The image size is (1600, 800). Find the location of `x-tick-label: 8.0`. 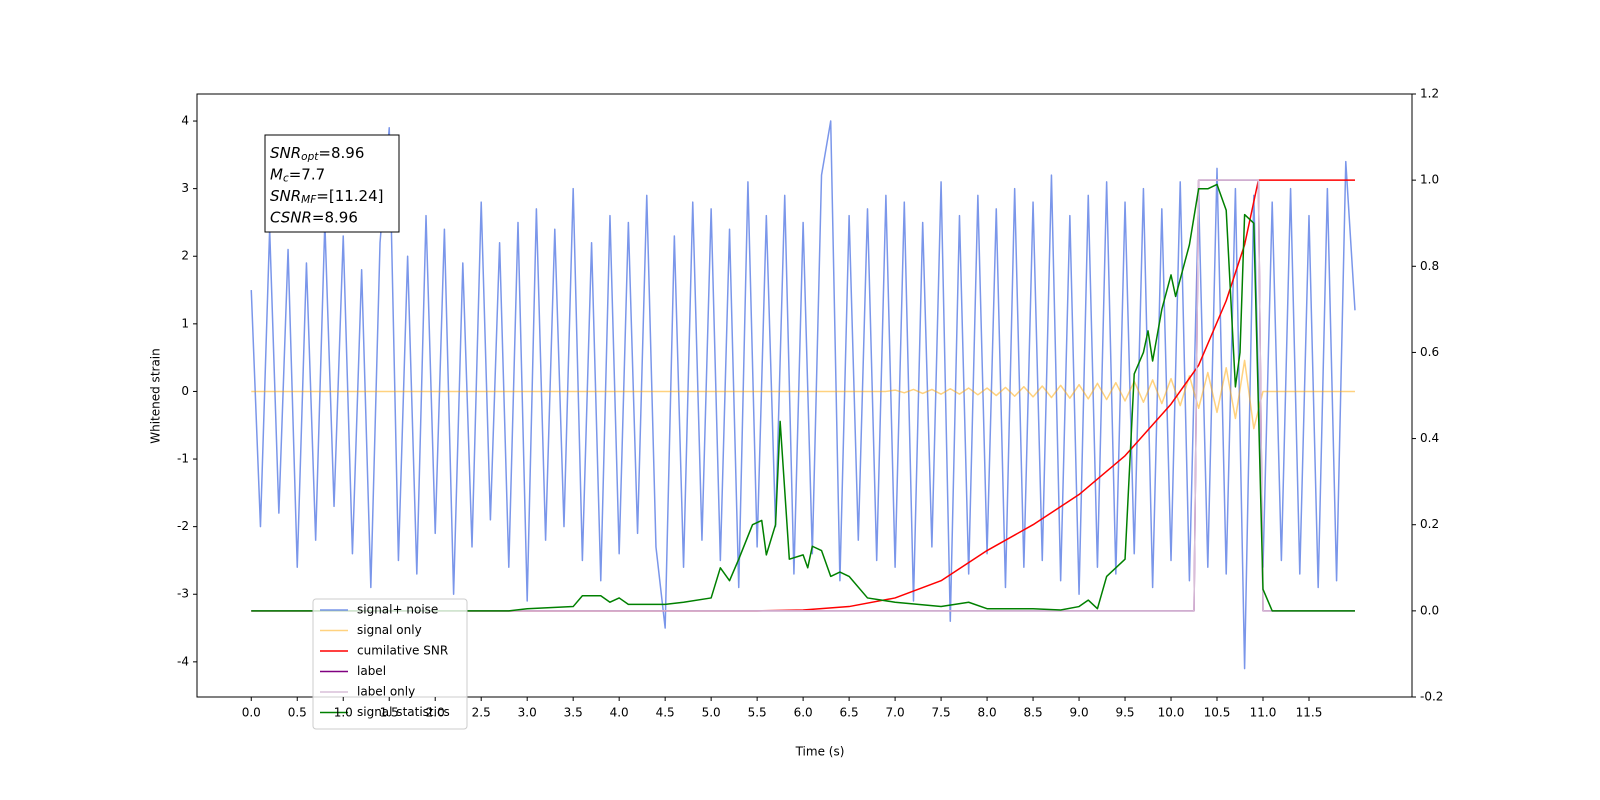

x-tick-label: 8.0 is located at coordinates (987, 713).